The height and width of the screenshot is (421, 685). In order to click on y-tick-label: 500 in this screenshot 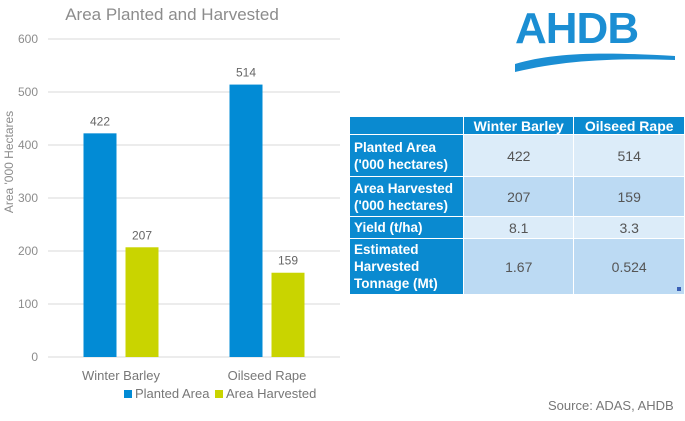, I will do `click(28, 92)`.